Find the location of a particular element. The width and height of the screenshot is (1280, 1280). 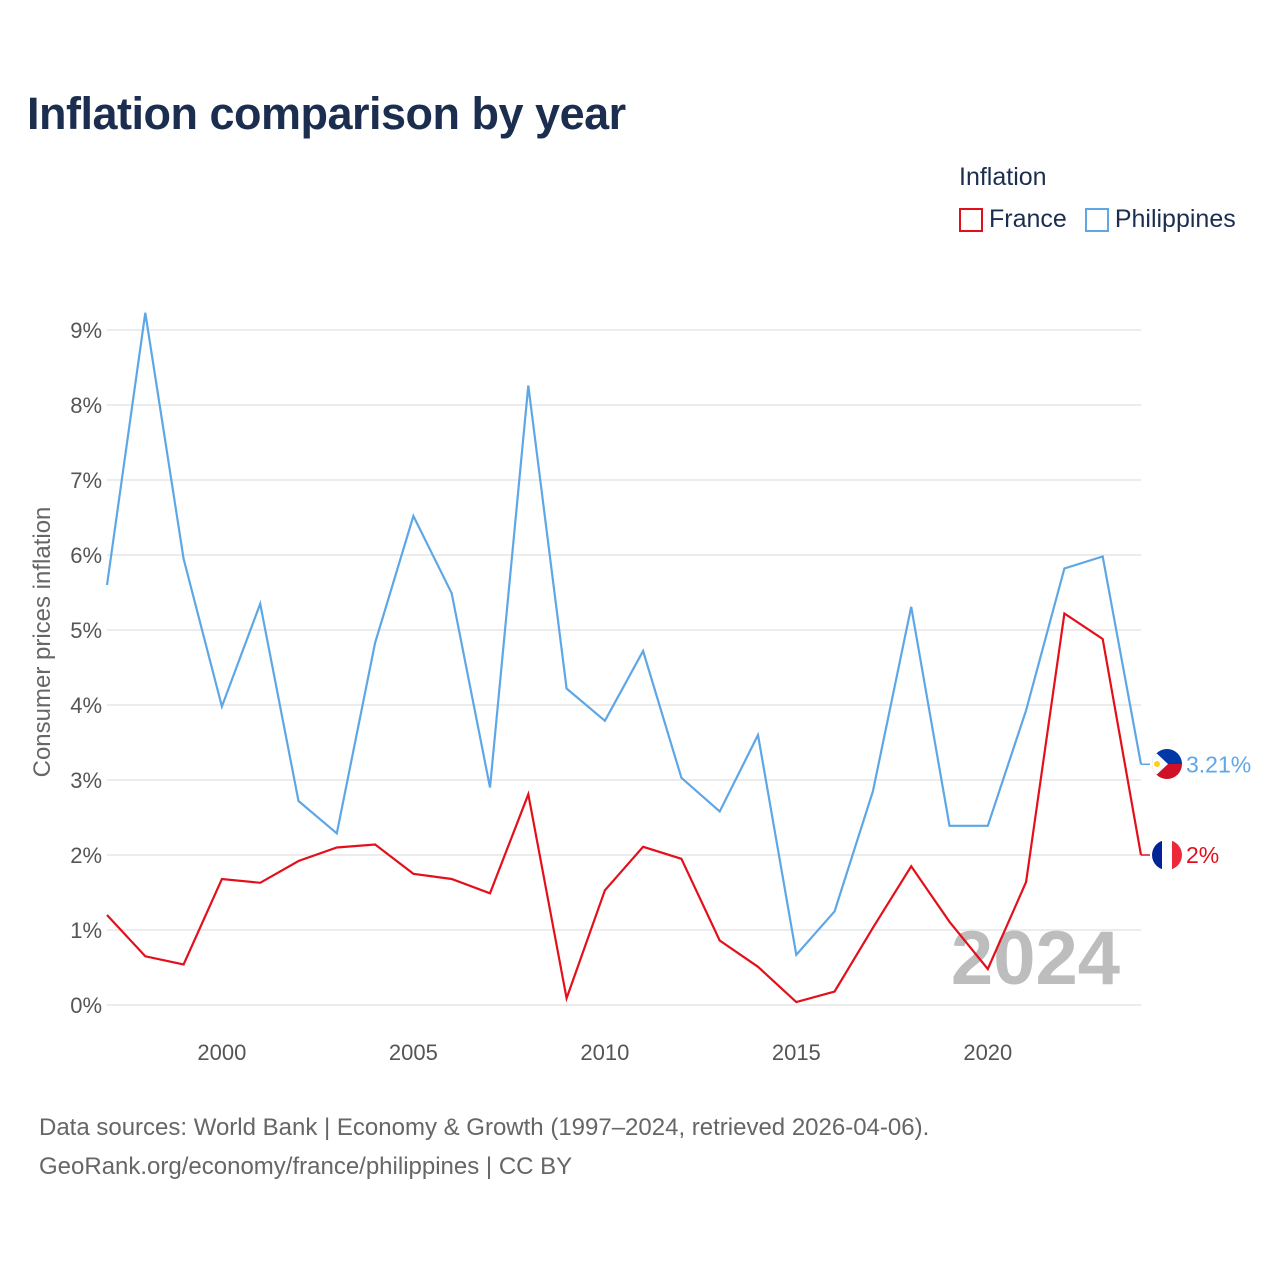

legend-item-france: France is located at coordinates (1013, 219).